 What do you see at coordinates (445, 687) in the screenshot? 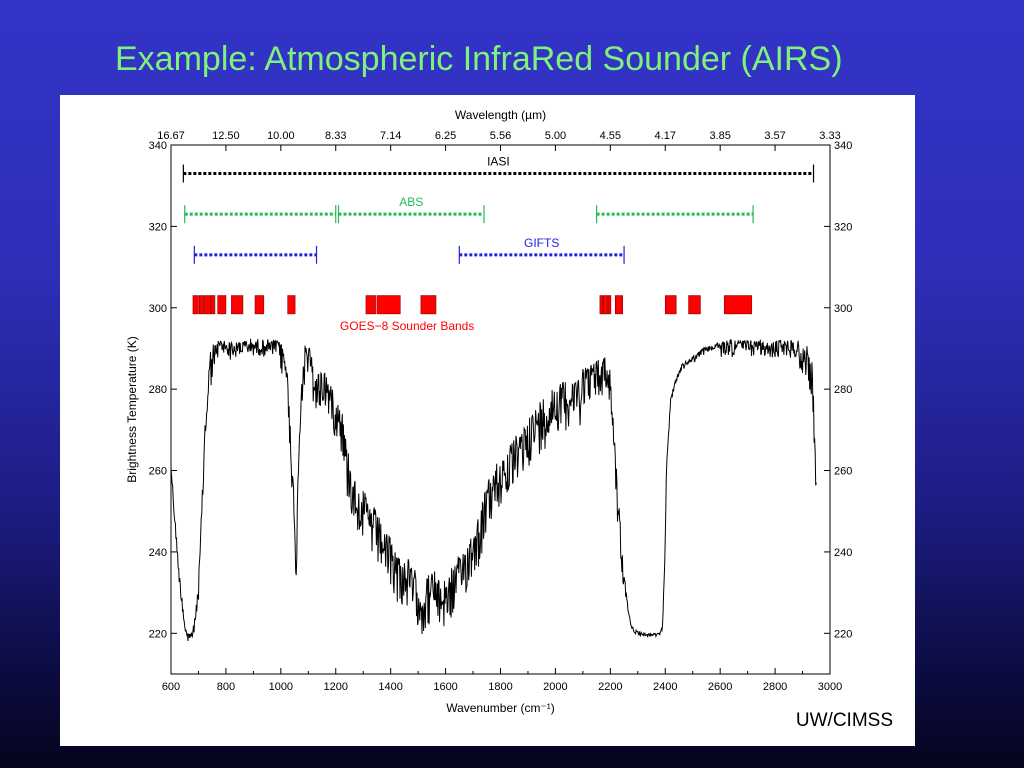
I see `x-tick-label: 1600` at bounding box center [445, 687].